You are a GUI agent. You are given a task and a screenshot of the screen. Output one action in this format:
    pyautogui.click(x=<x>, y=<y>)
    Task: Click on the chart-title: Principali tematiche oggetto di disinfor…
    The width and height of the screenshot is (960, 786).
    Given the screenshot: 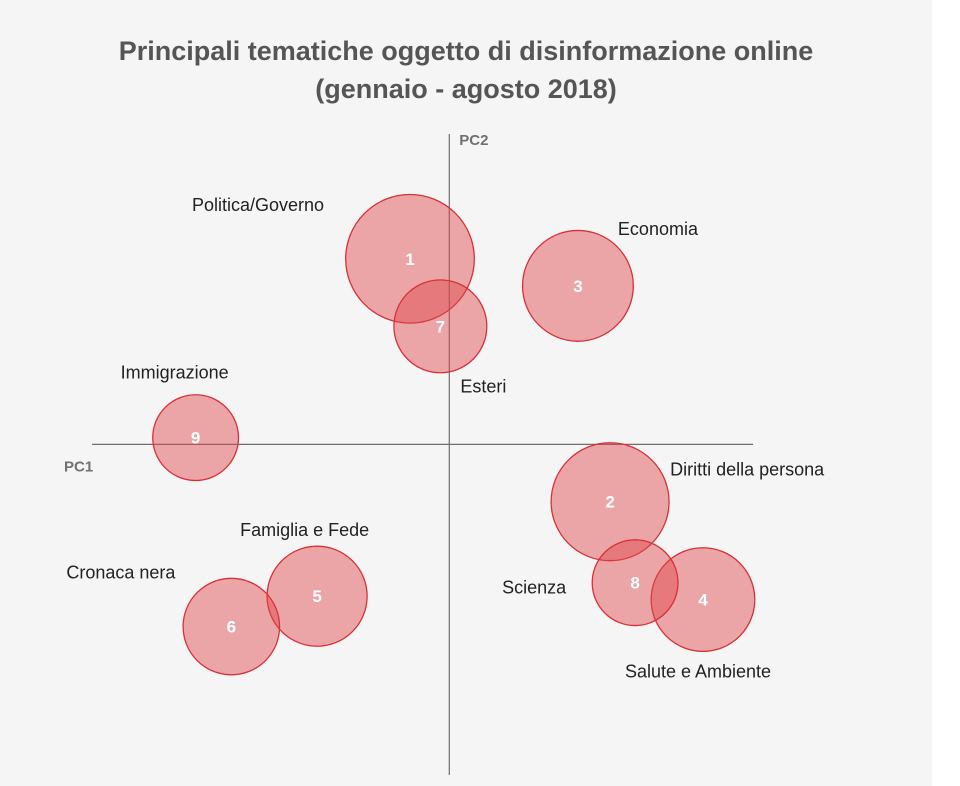 What is the action you would take?
    pyautogui.click(x=466, y=70)
    